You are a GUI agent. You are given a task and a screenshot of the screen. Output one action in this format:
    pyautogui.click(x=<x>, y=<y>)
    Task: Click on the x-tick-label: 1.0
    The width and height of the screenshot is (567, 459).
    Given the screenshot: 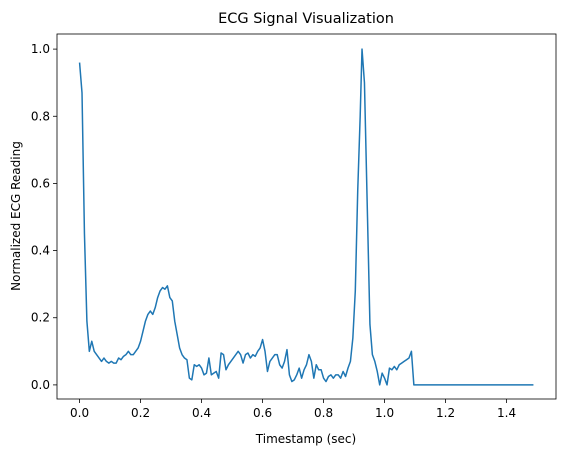 What is the action you would take?
    pyautogui.click(x=384, y=413)
    